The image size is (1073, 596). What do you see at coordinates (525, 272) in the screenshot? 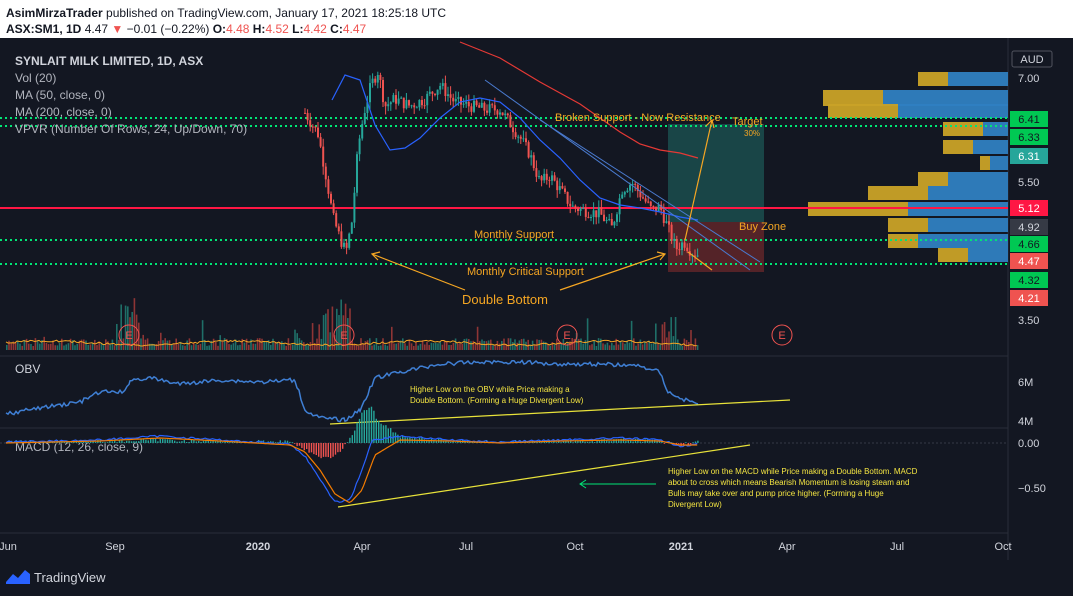
I see `monthly-critical-label: Monthly Critical Support` at bounding box center [525, 272].